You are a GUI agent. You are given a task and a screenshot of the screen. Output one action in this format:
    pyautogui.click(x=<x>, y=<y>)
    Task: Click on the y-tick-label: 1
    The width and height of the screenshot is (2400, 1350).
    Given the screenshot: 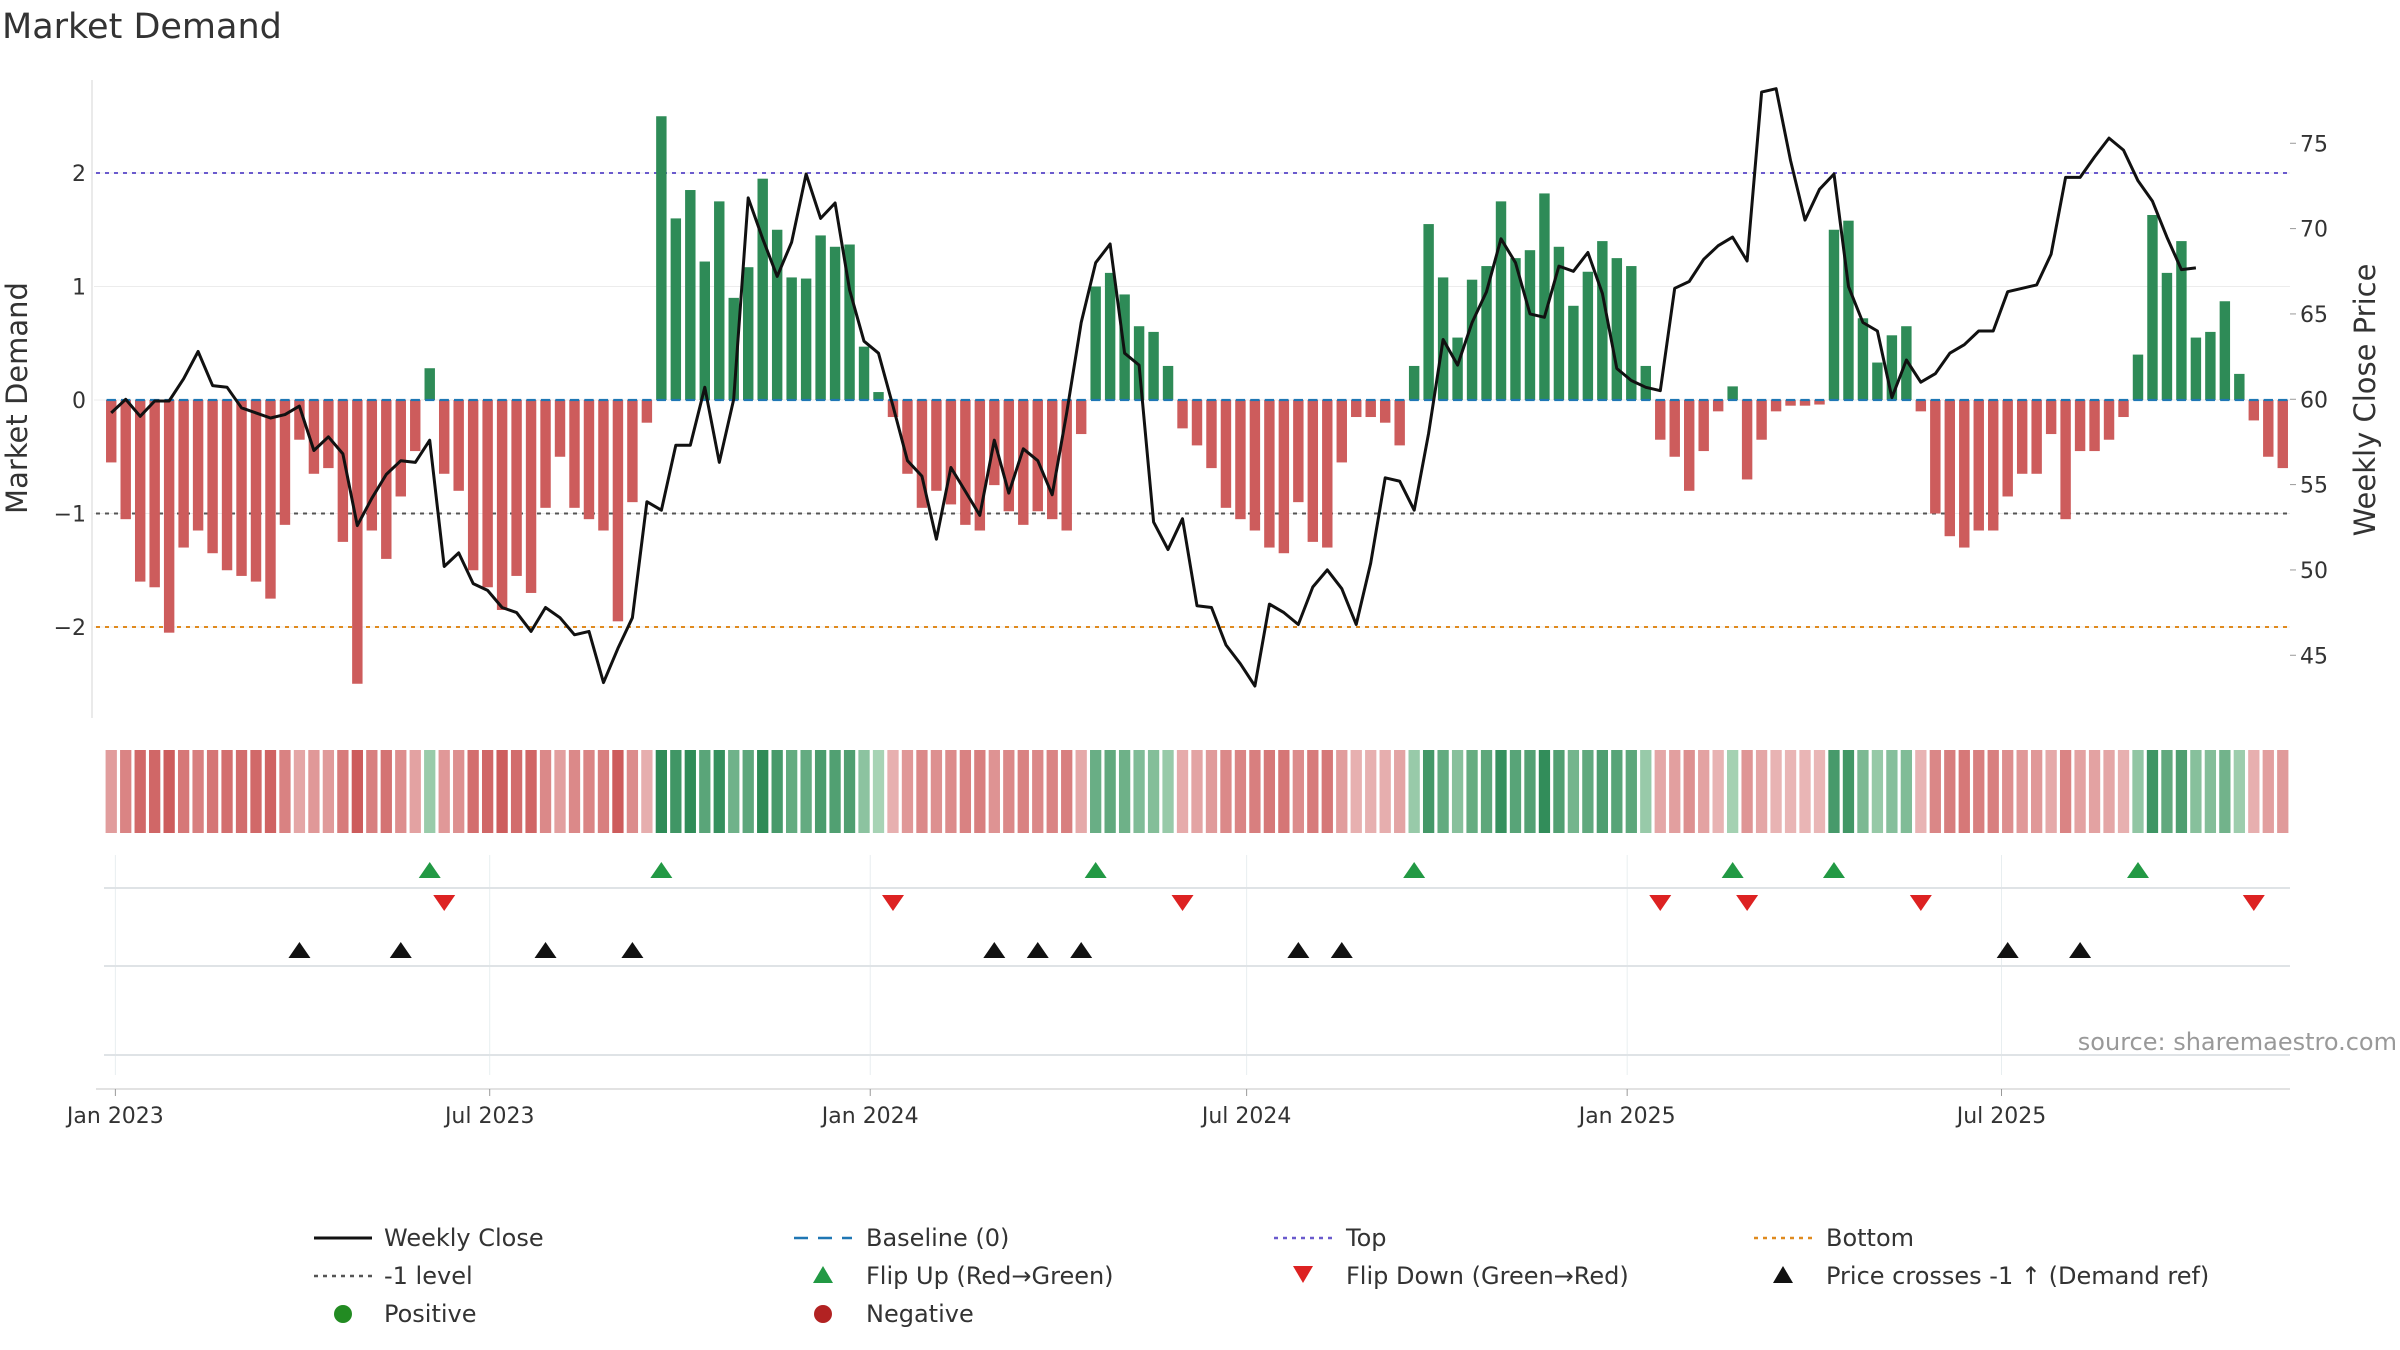 What is the action you would take?
    pyautogui.click(x=79, y=288)
    